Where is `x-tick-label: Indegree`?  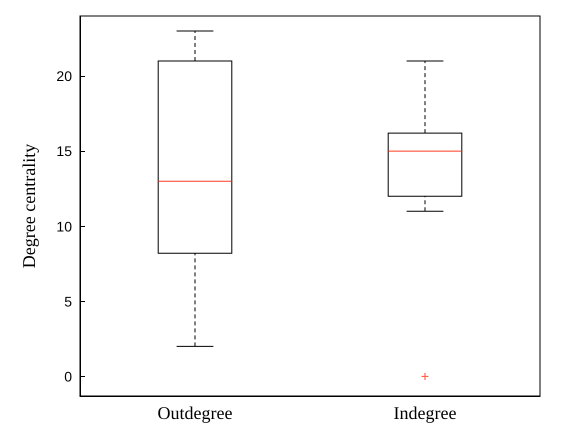 x-tick-label: Indegree is located at coordinates (425, 413).